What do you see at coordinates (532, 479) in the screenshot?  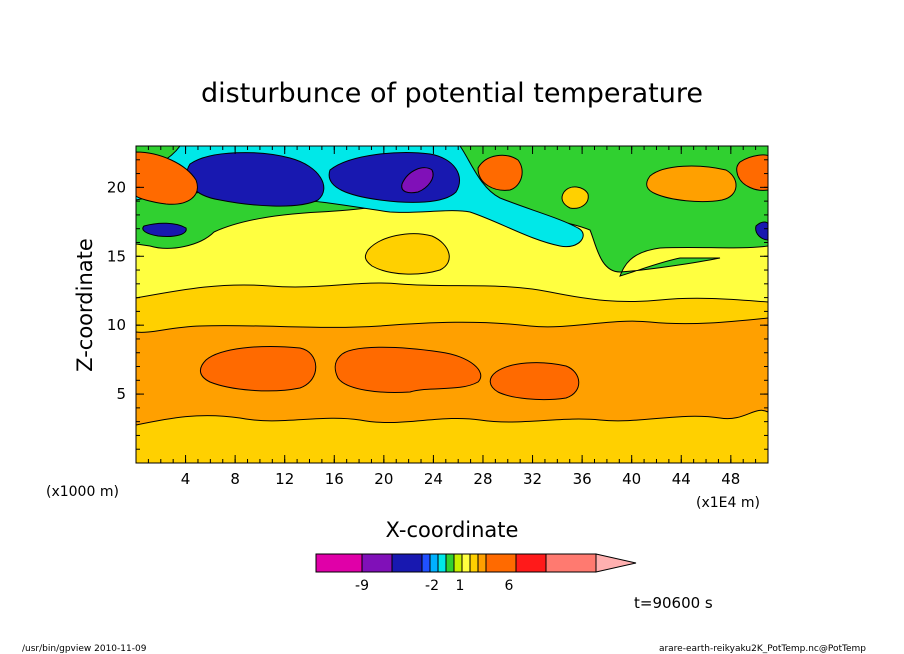 I see `x-tick-label: 32` at bounding box center [532, 479].